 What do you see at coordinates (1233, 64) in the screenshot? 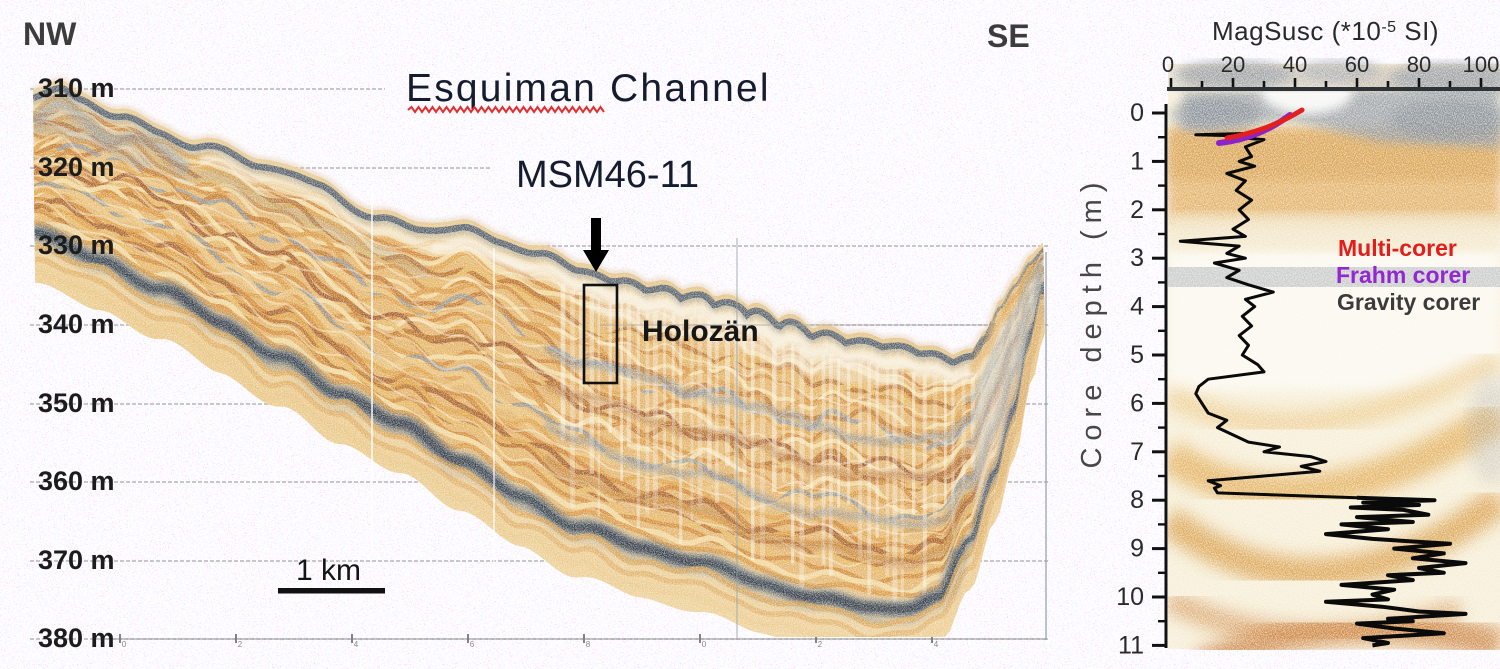
I see `svg-text: 20` at bounding box center [1233, 64].